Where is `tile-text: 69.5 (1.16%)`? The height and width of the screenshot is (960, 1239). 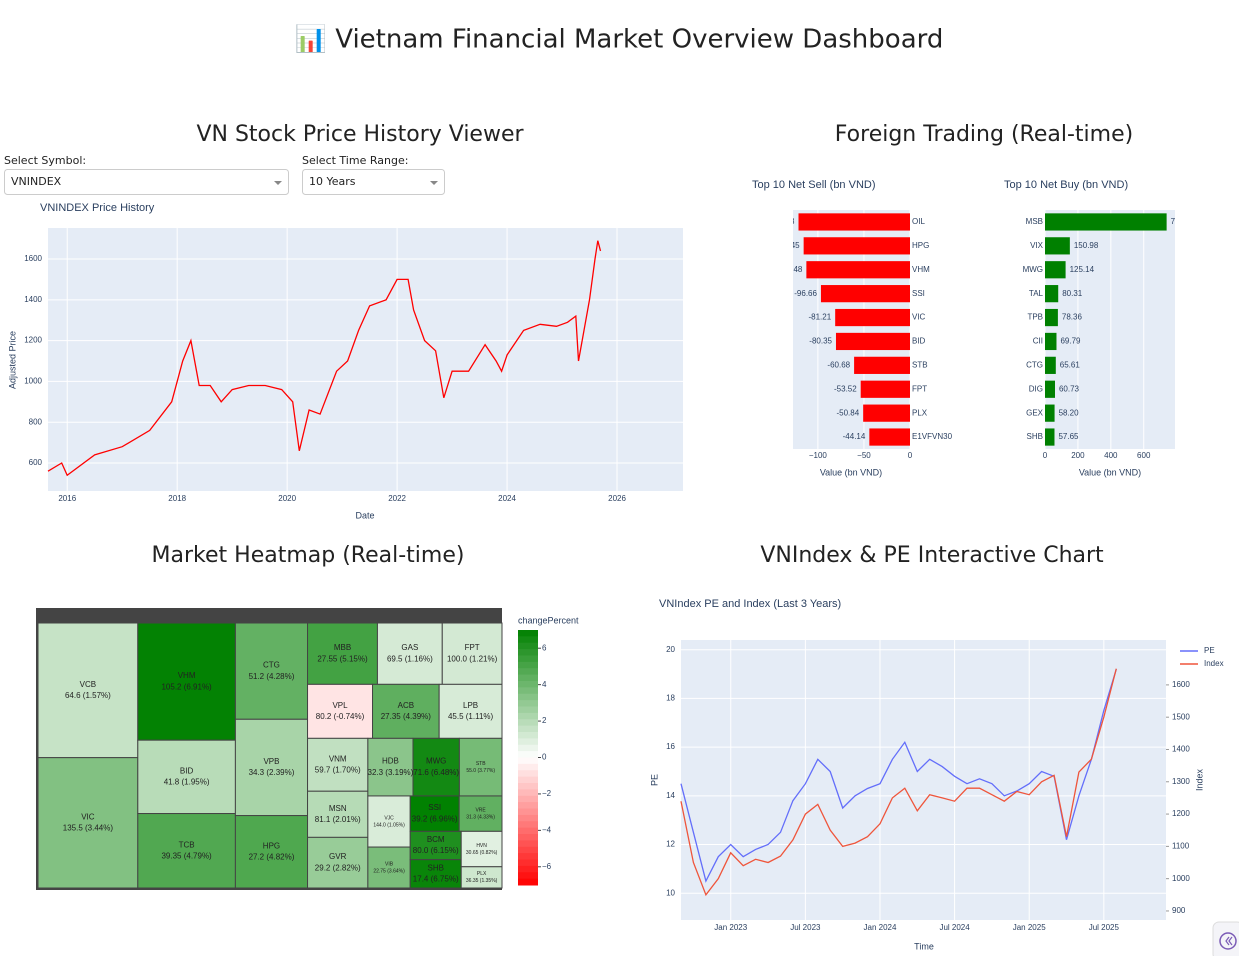 tile-text: 69.5 (1.16%) is located at coordinates (410, 658).